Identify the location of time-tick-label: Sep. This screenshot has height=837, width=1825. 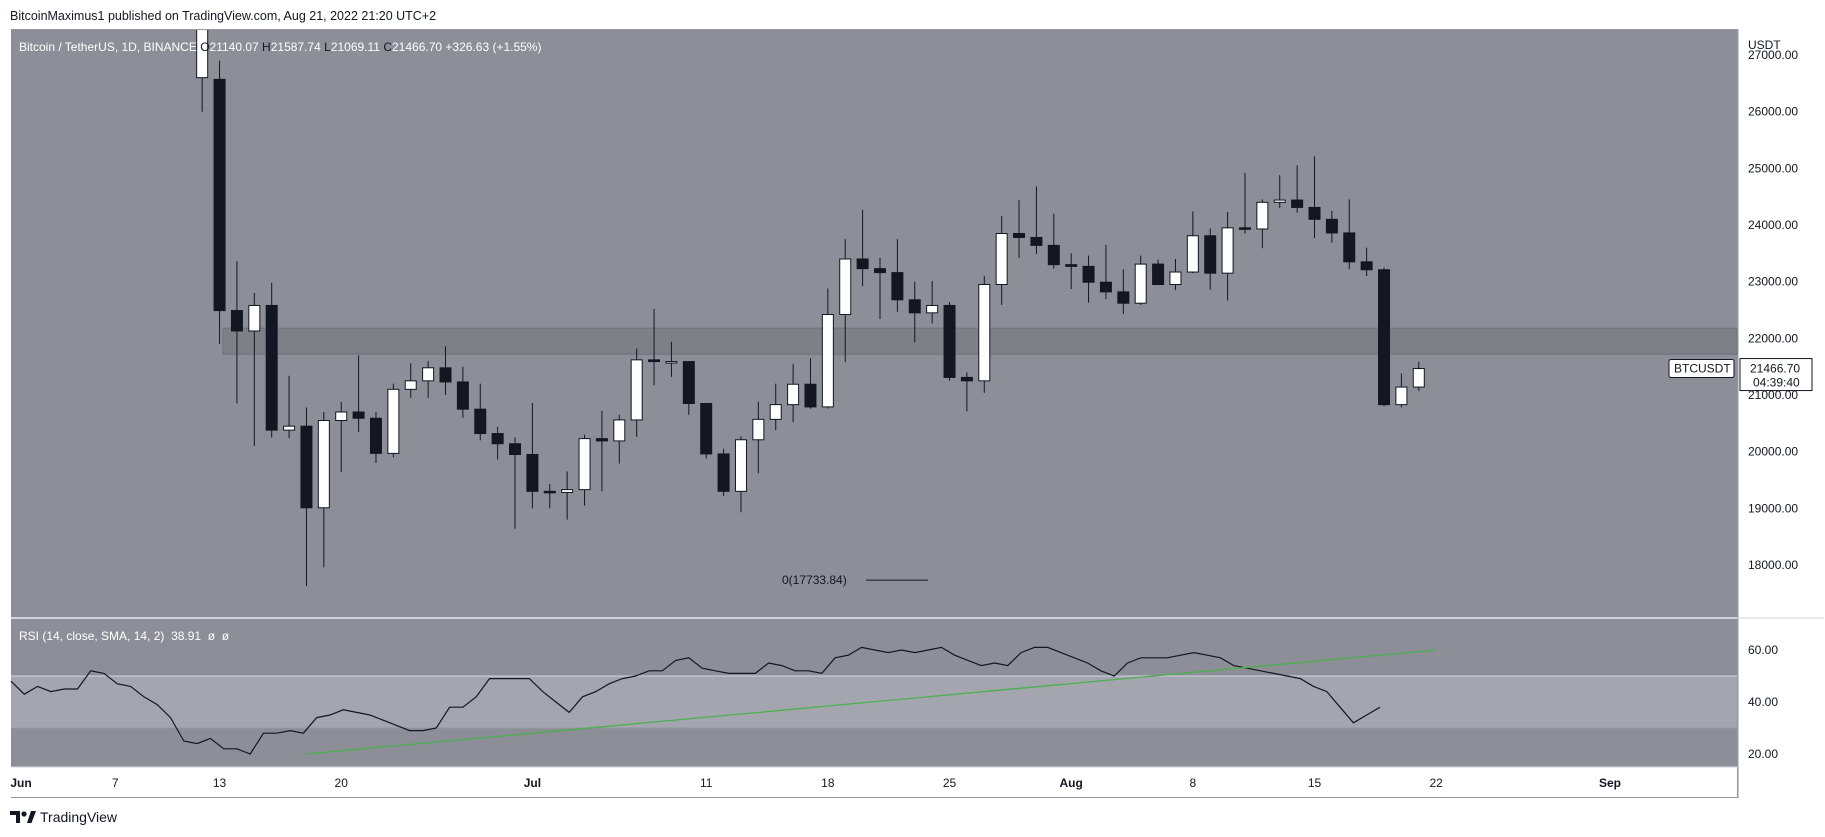
(1610, 783).